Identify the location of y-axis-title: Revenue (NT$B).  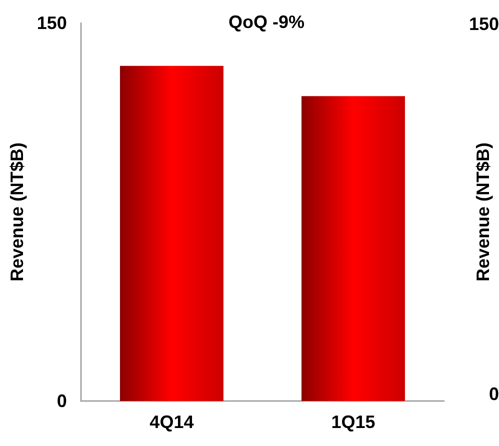
(17, 212).